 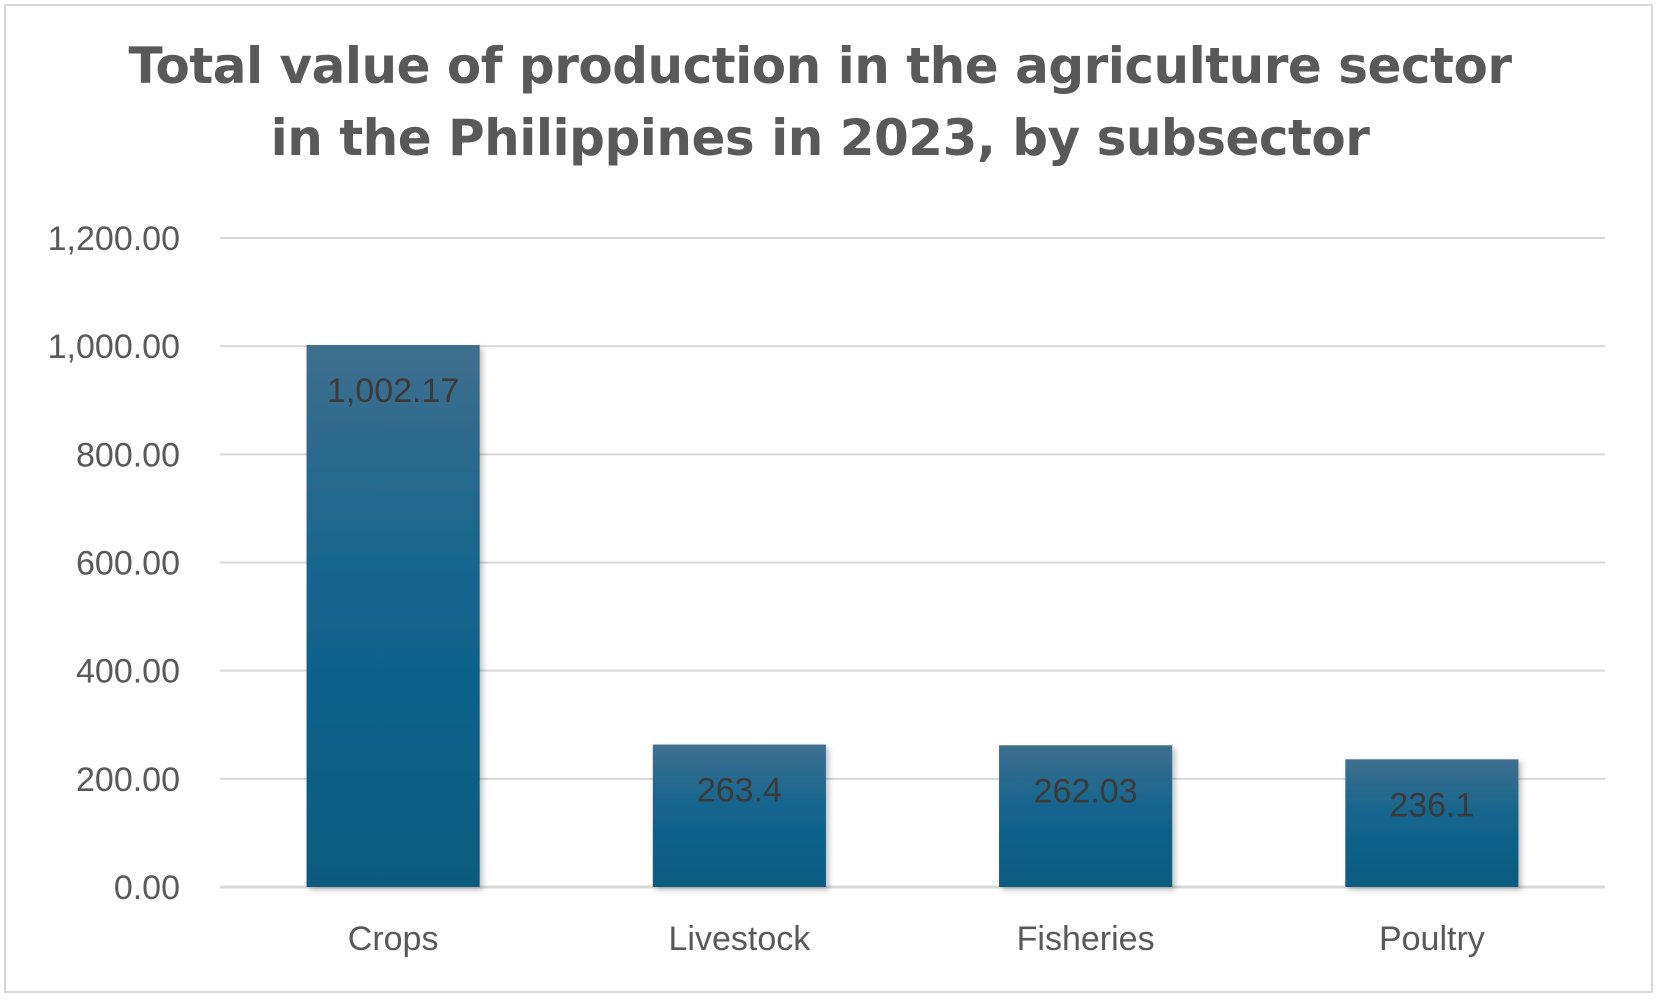 I want to click on y-tick-label: 600.00, so click(x=128, y=564).